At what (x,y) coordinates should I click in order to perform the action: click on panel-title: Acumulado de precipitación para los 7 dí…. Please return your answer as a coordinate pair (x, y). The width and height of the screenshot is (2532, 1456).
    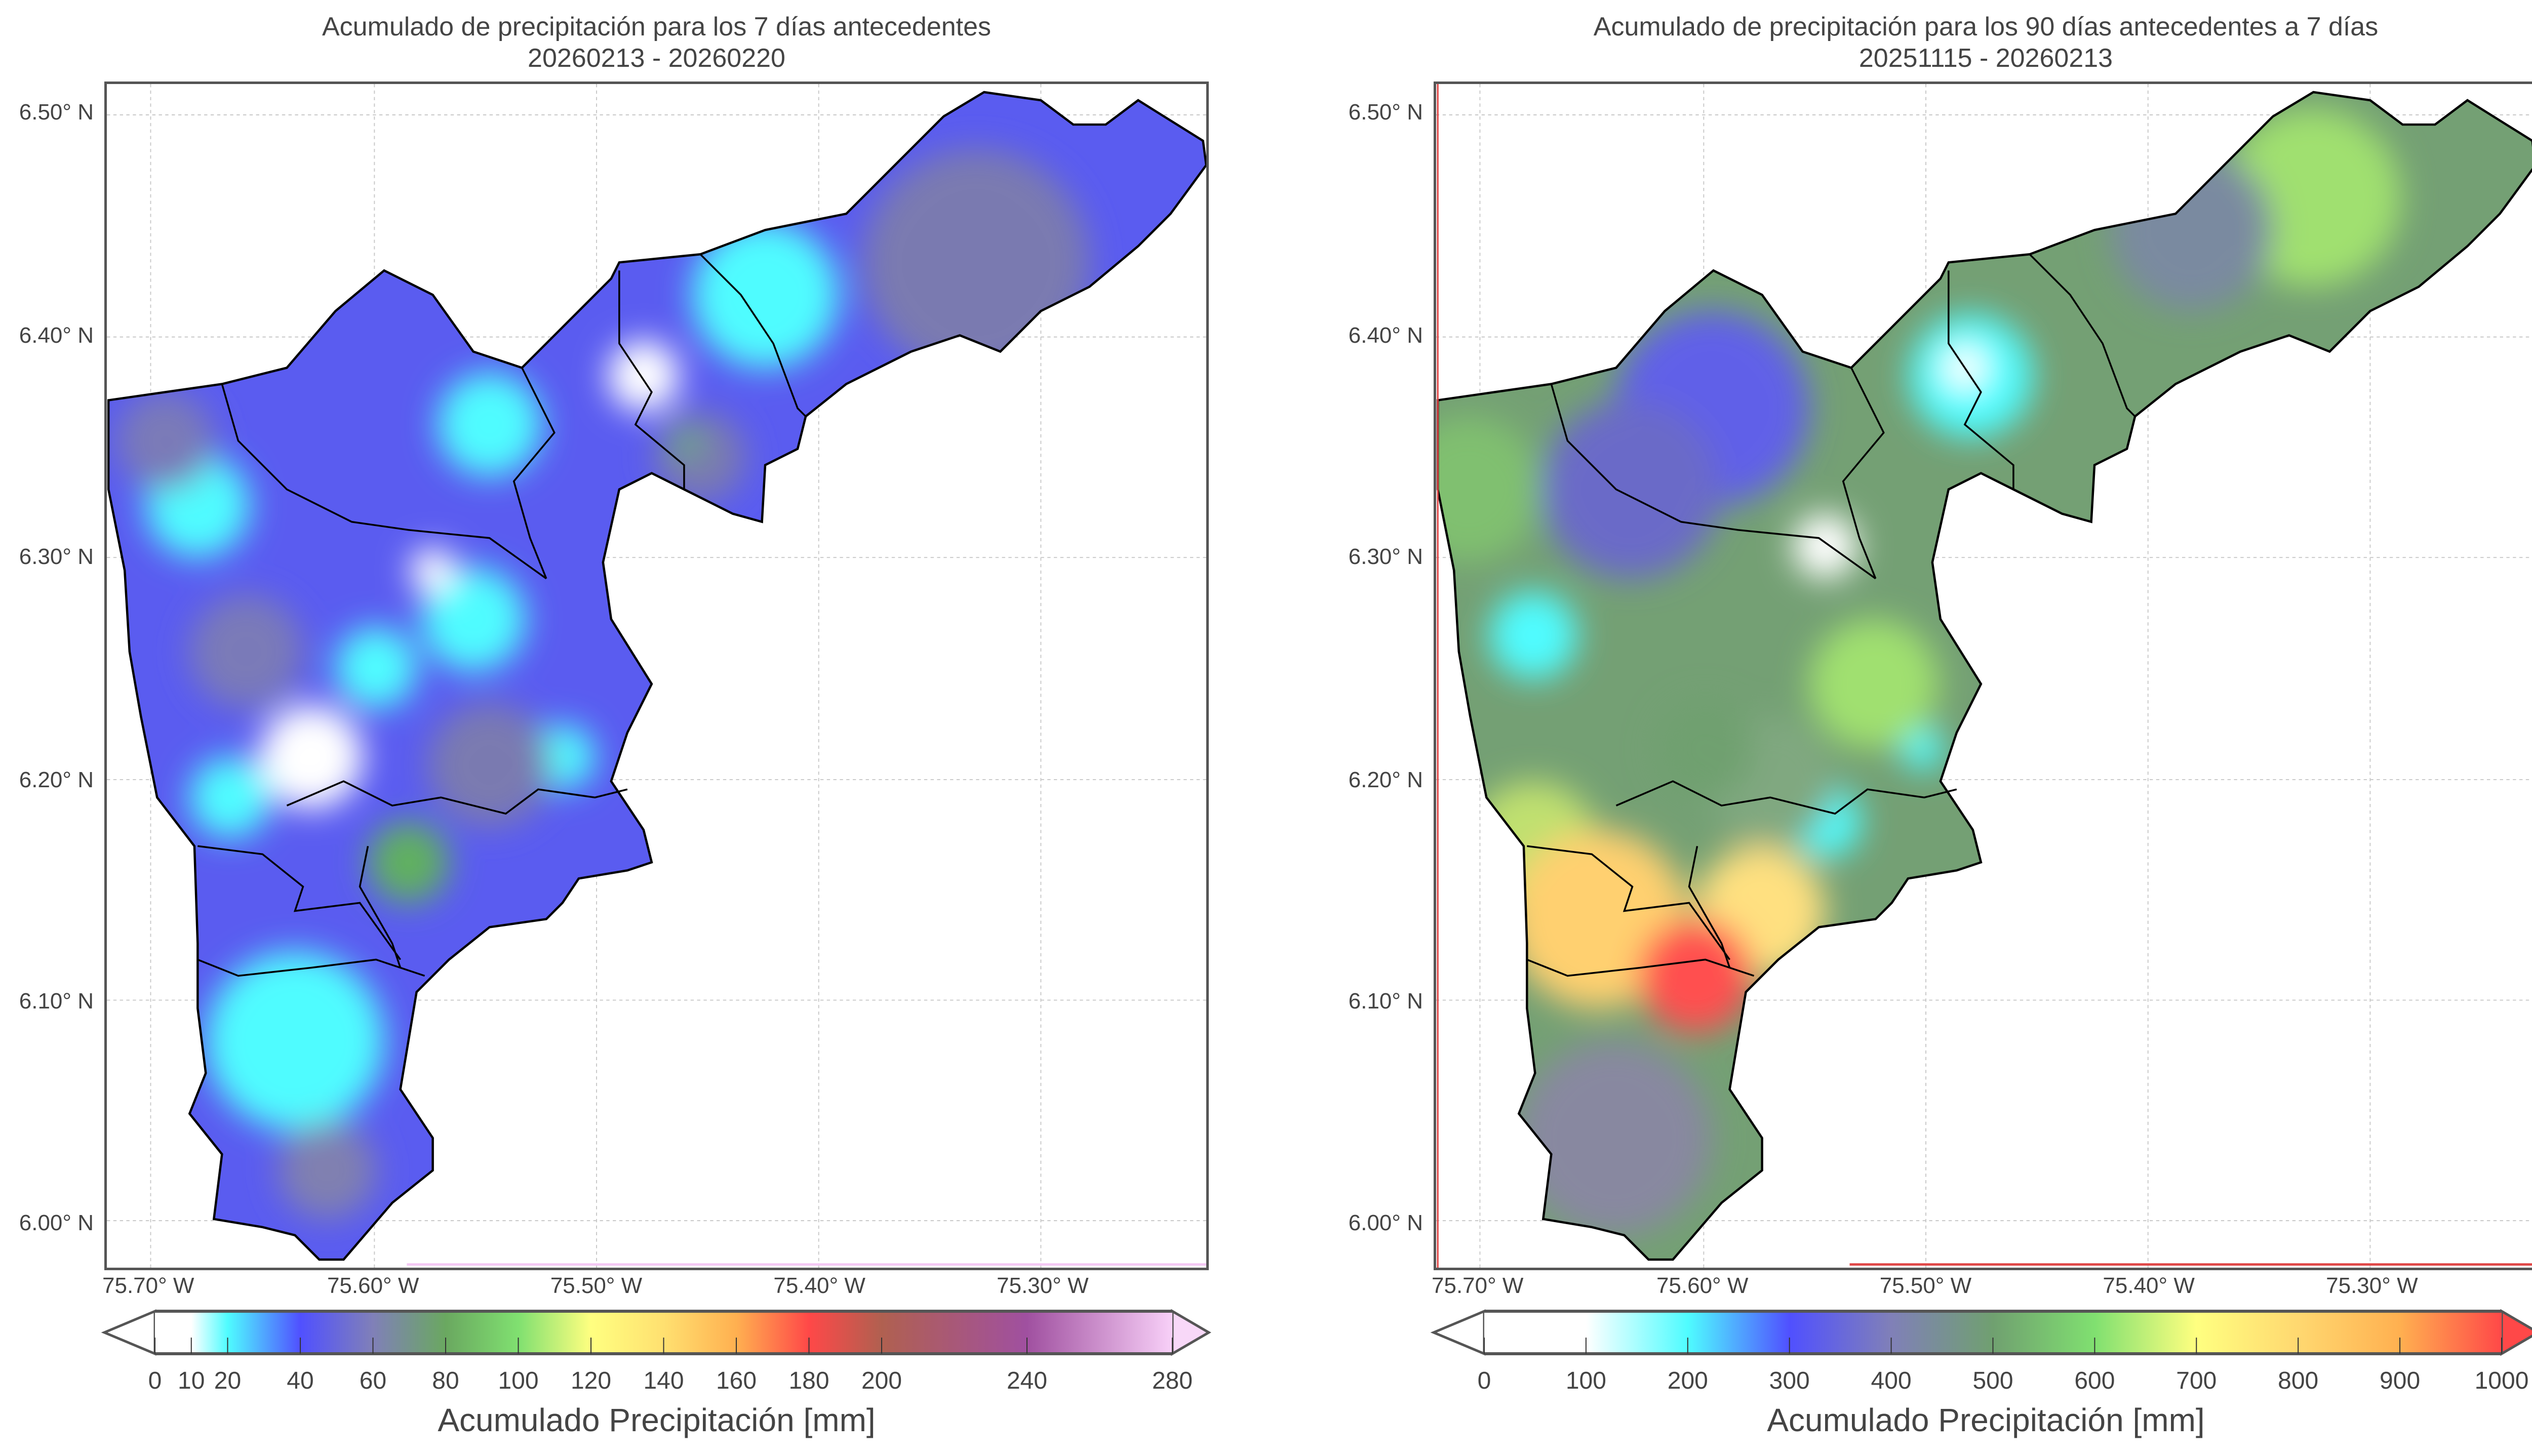
    Looking at the image, I should click on (656, 42).